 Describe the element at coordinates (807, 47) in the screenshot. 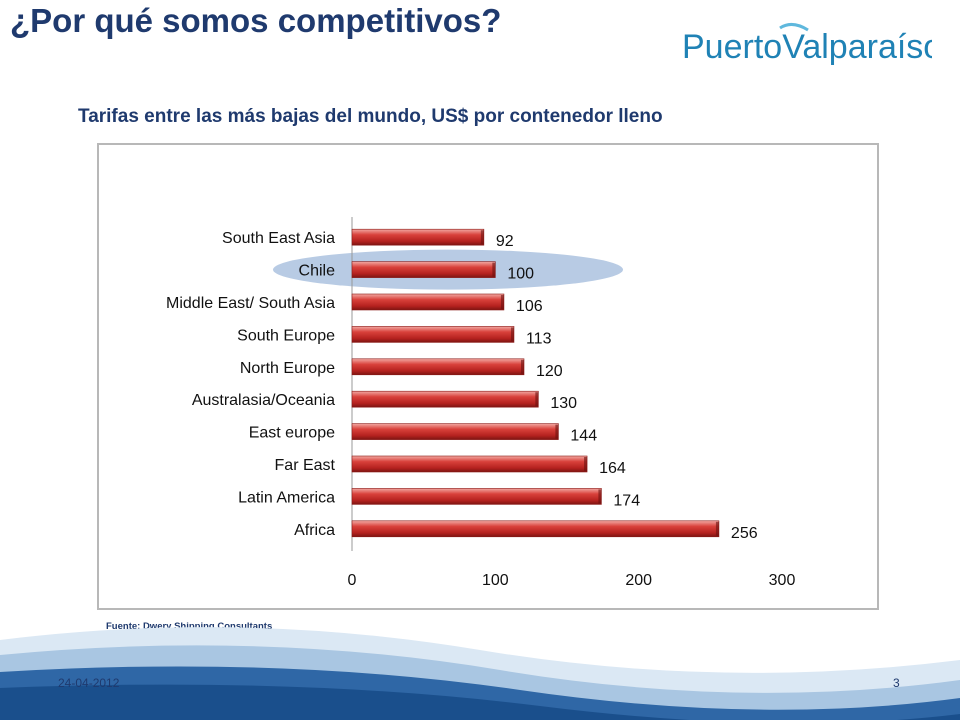

I see `logo-text: PuertoValparaíso` at that location.